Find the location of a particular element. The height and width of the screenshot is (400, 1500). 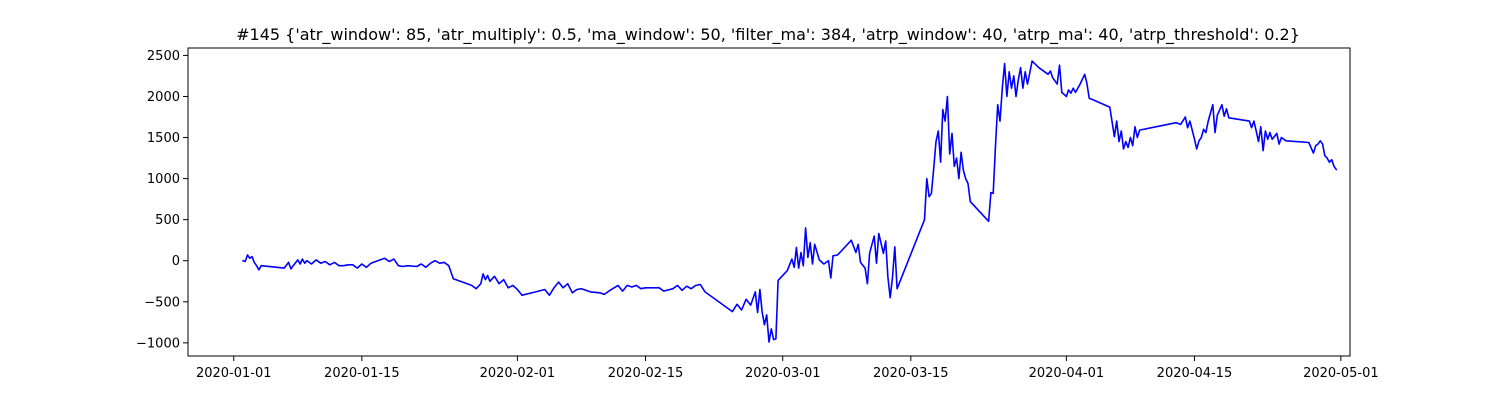

x-tick-label: 2020-03-01 is located at coordinates (783, 373).